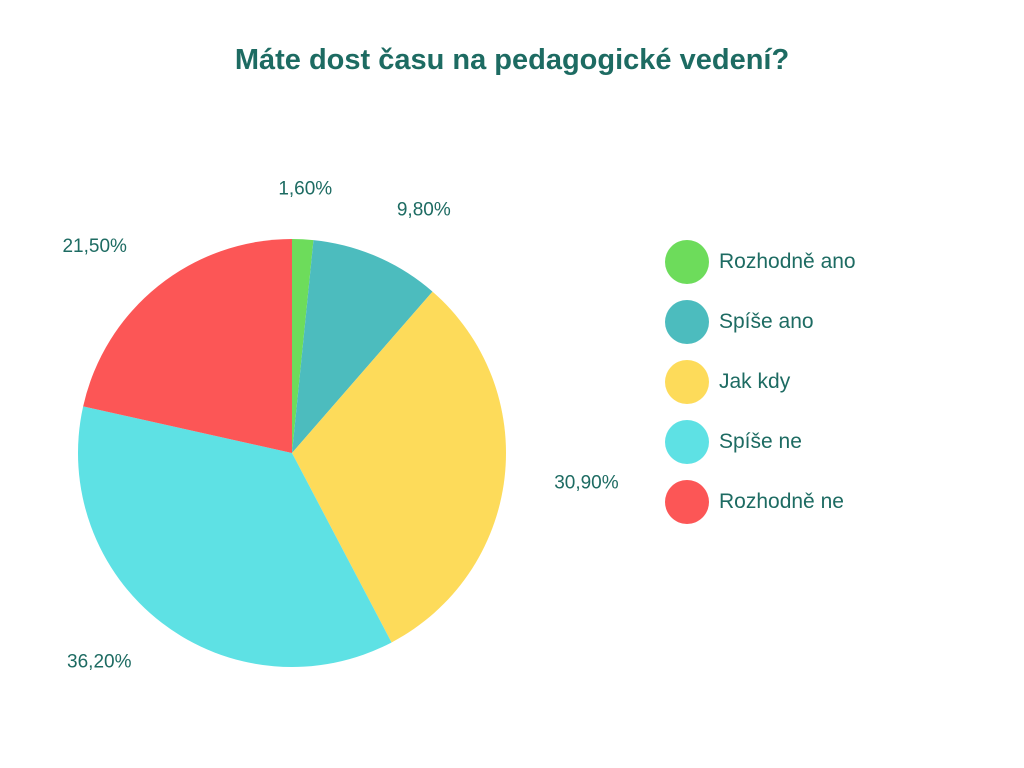 The image size is (1024, 768). What do you see at coordinates (424, 210) in the screenshot?
I see `data-label-spise-ano: 9,80%` at bounding box center [424, 210].